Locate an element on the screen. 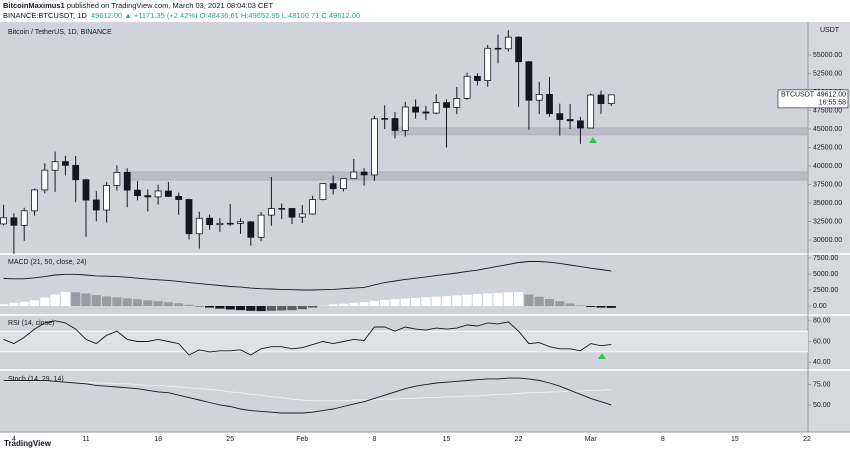  price-pane-title: Bitcoin / TetherUS, 1D, BINANCE is located at coordinates (60, 32).